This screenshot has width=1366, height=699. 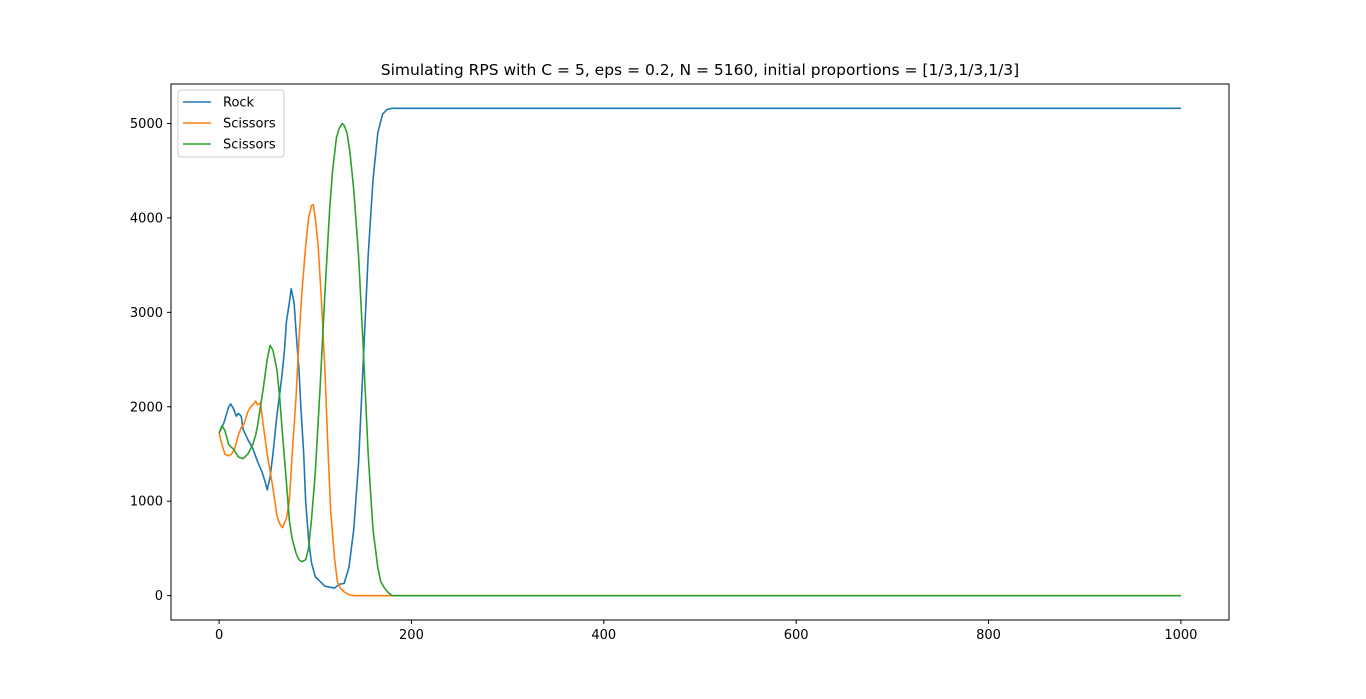 I want to click on x-tick-label: 400, so click(x=603, y=635).